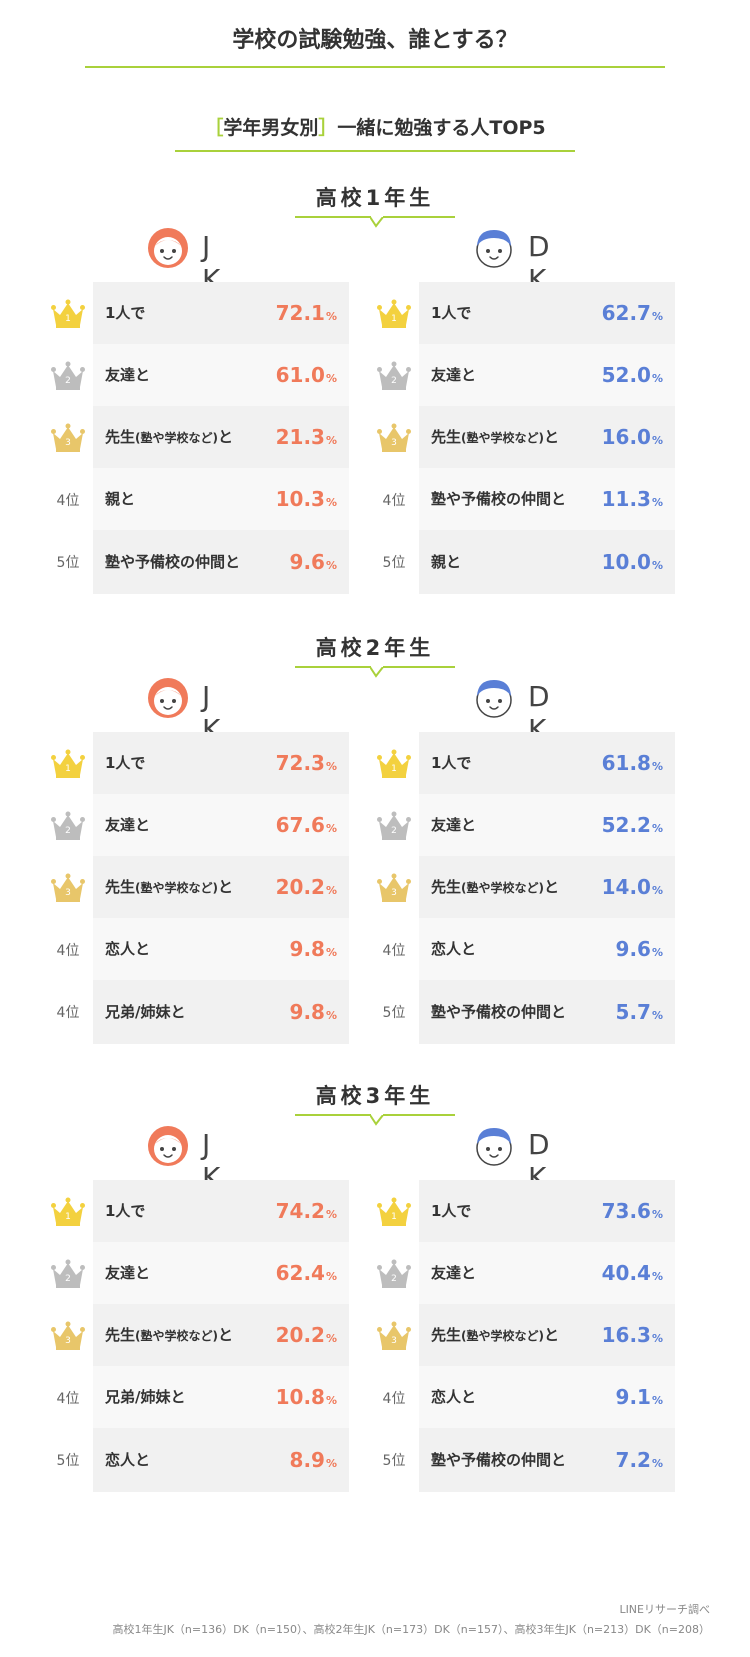  Describe the element at coordinates (639, 1399) in the screenshot. I see `percent-value: 9.1%` at that location.